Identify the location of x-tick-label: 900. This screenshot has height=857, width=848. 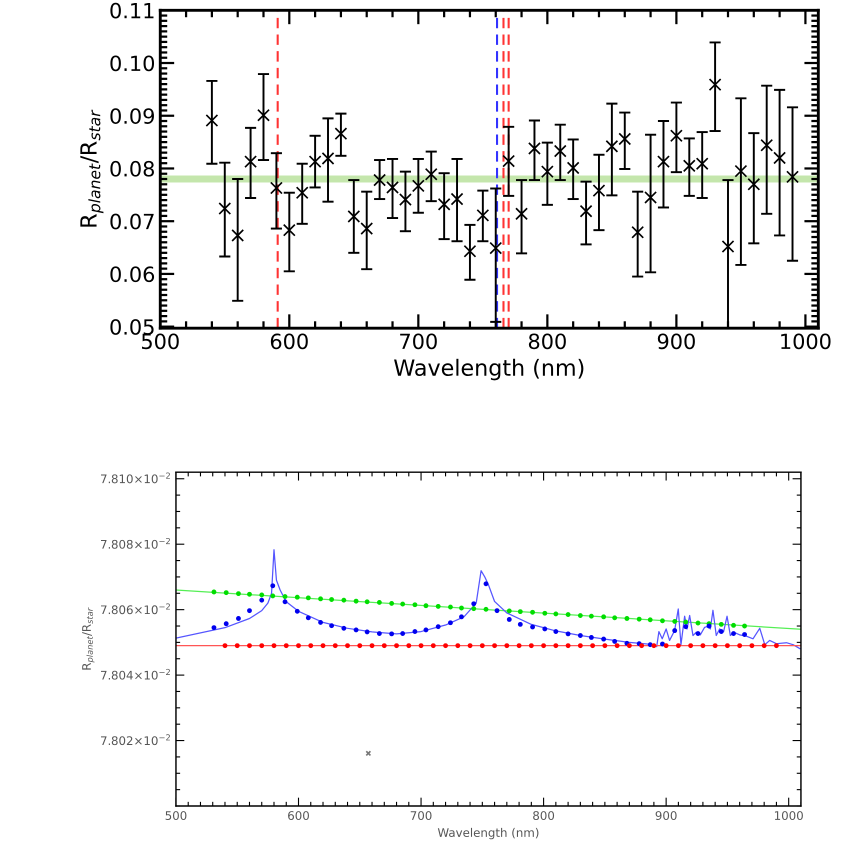
(666, 815).